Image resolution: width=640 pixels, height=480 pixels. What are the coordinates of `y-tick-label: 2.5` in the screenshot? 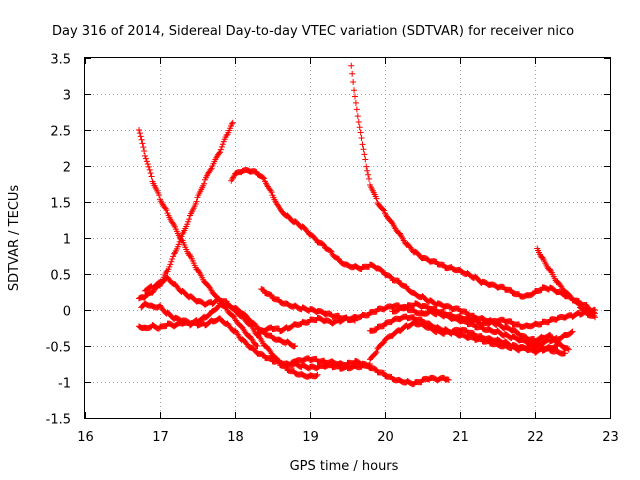 It's located at (60, 132).